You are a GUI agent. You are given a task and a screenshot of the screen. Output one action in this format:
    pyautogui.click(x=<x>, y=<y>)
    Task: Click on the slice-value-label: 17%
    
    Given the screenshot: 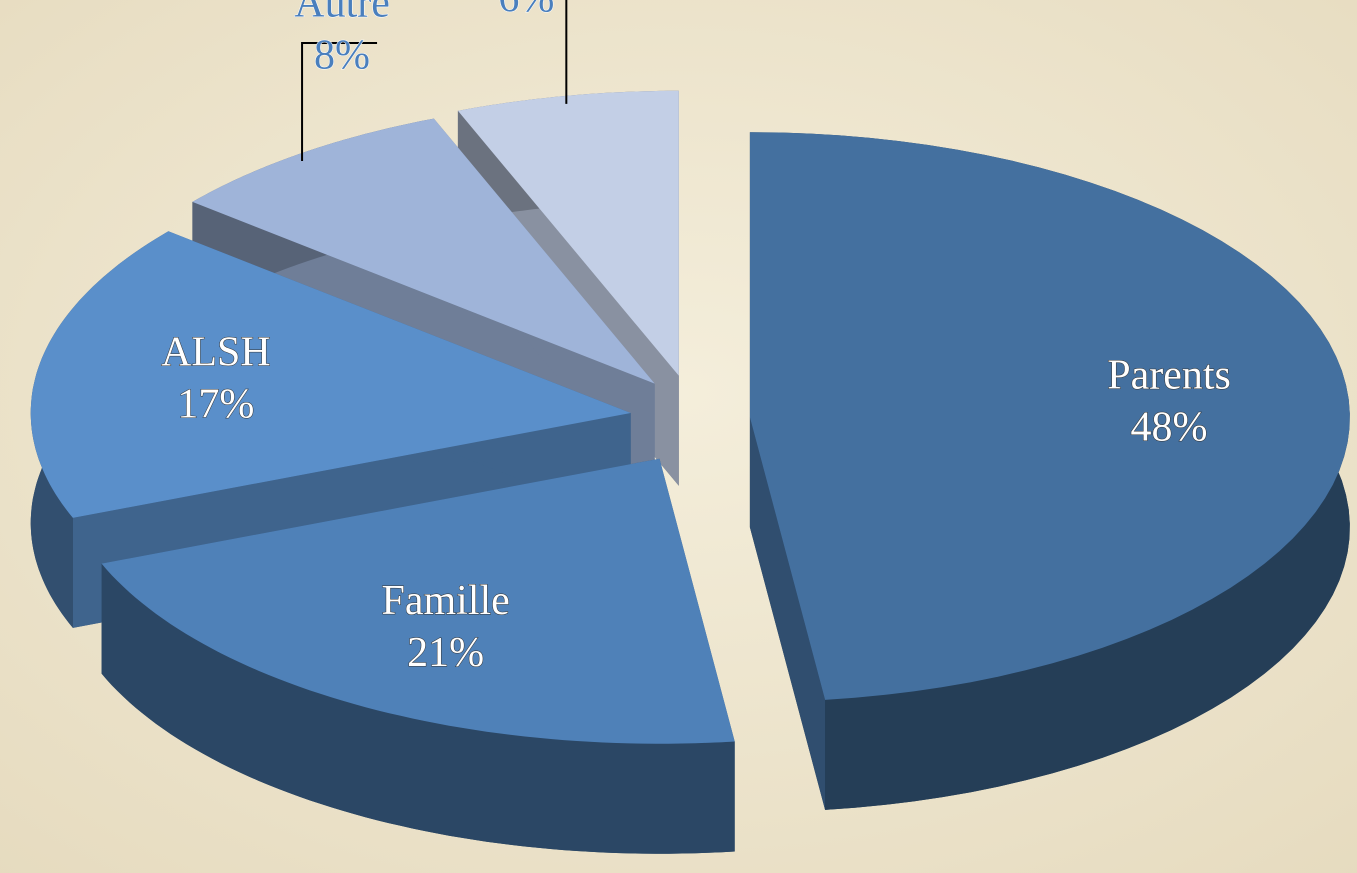 What is the action you would take?
    pyautogui.click(x=215, y=404)
    